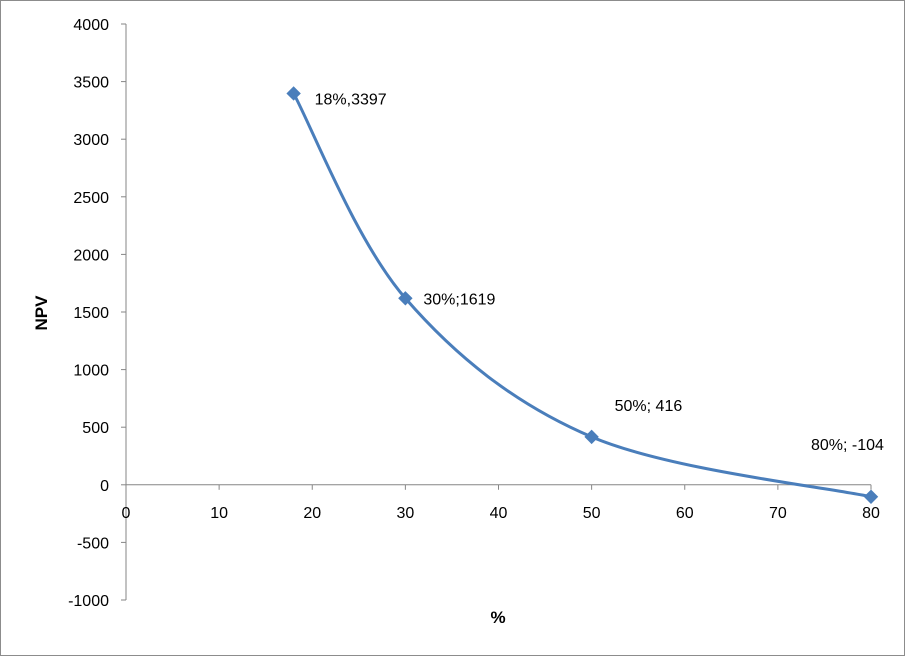 The image size is (905, 656). I want to click on x-tick-label: 20, so click(312, 513).